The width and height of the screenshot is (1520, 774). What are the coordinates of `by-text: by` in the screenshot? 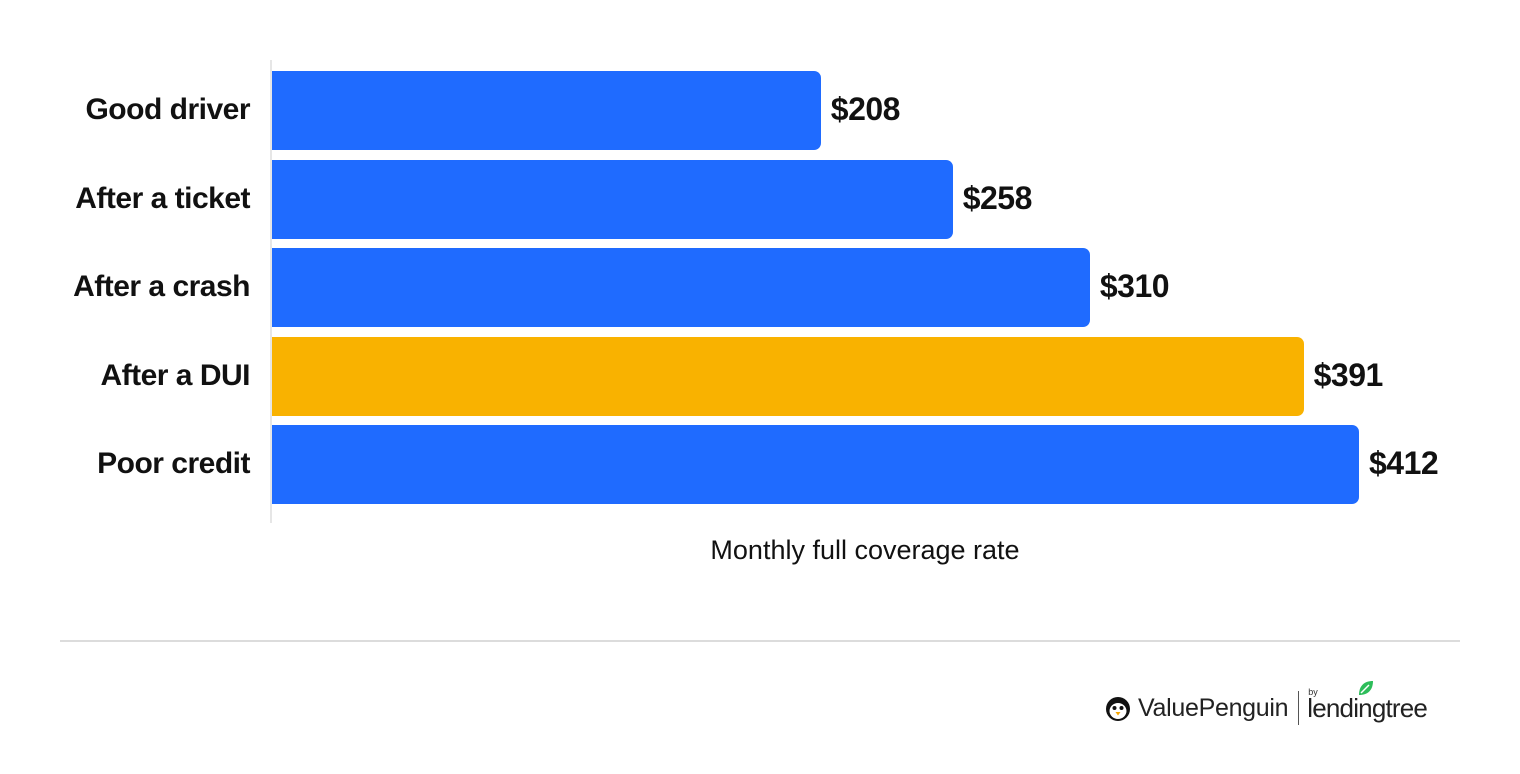 It's located at (1313, 691).